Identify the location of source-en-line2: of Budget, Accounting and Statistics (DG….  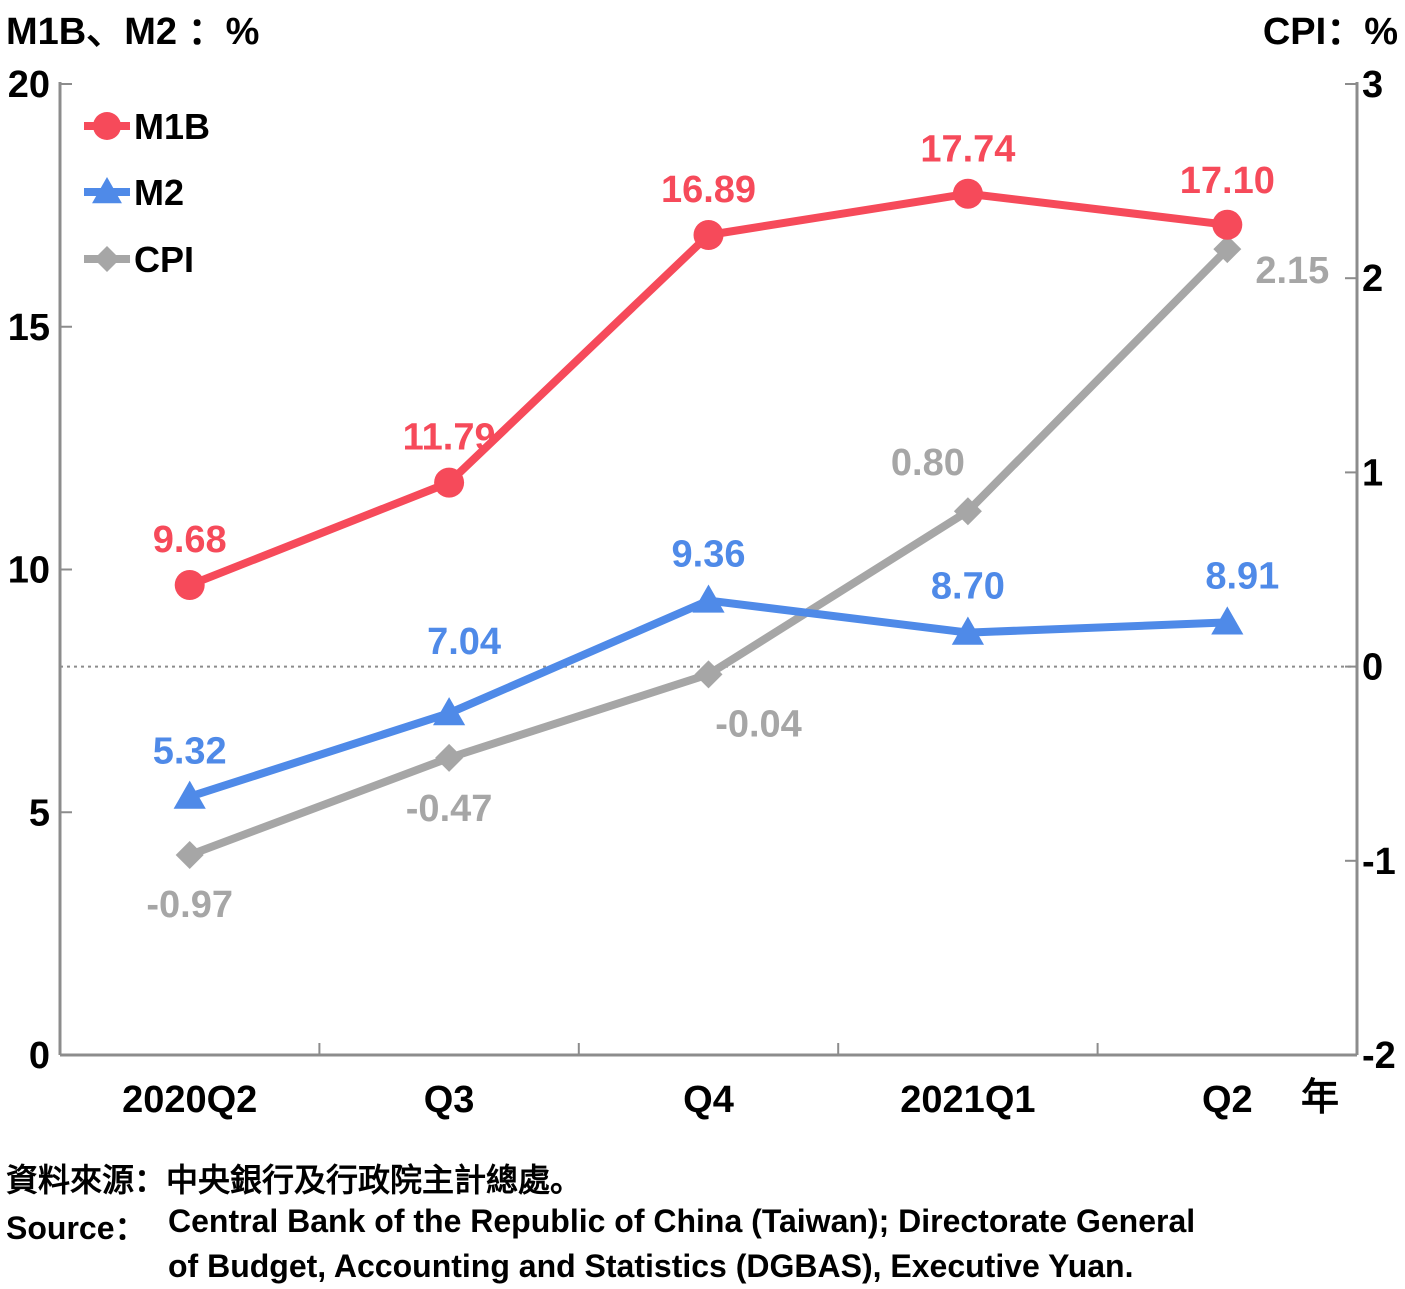
(651, 1266).